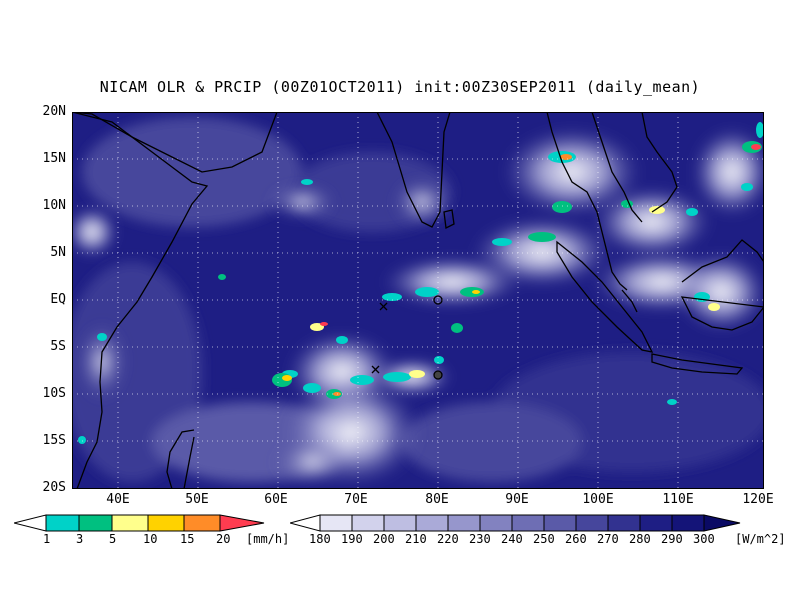 This screenshot has width=800, height=600. What do you see at coordinates (58, 252) in the screenshot?
I see `lat-label-5n: 5N` at bounding box center [58, 252].